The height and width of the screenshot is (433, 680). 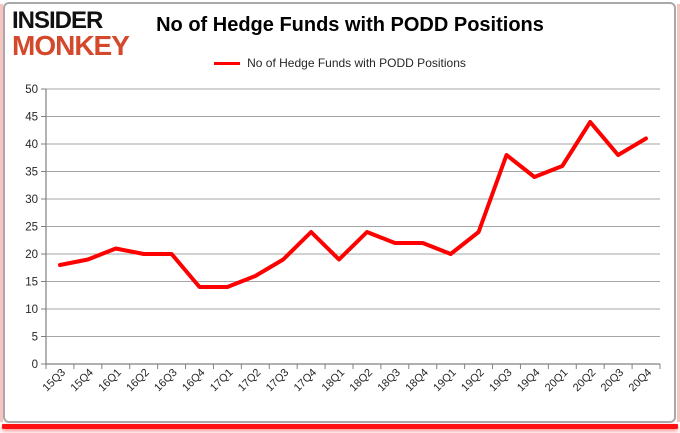 I want to click on x-axis-tick-label: 20Q4, so click(x=641, y=381).